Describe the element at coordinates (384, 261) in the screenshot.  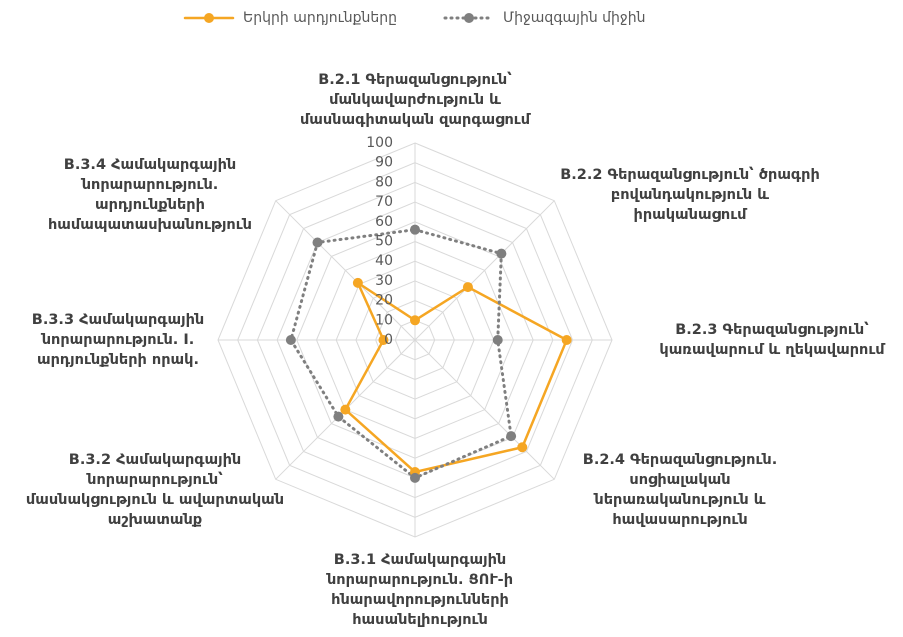
I see `y-tick-label: 40` at that location.